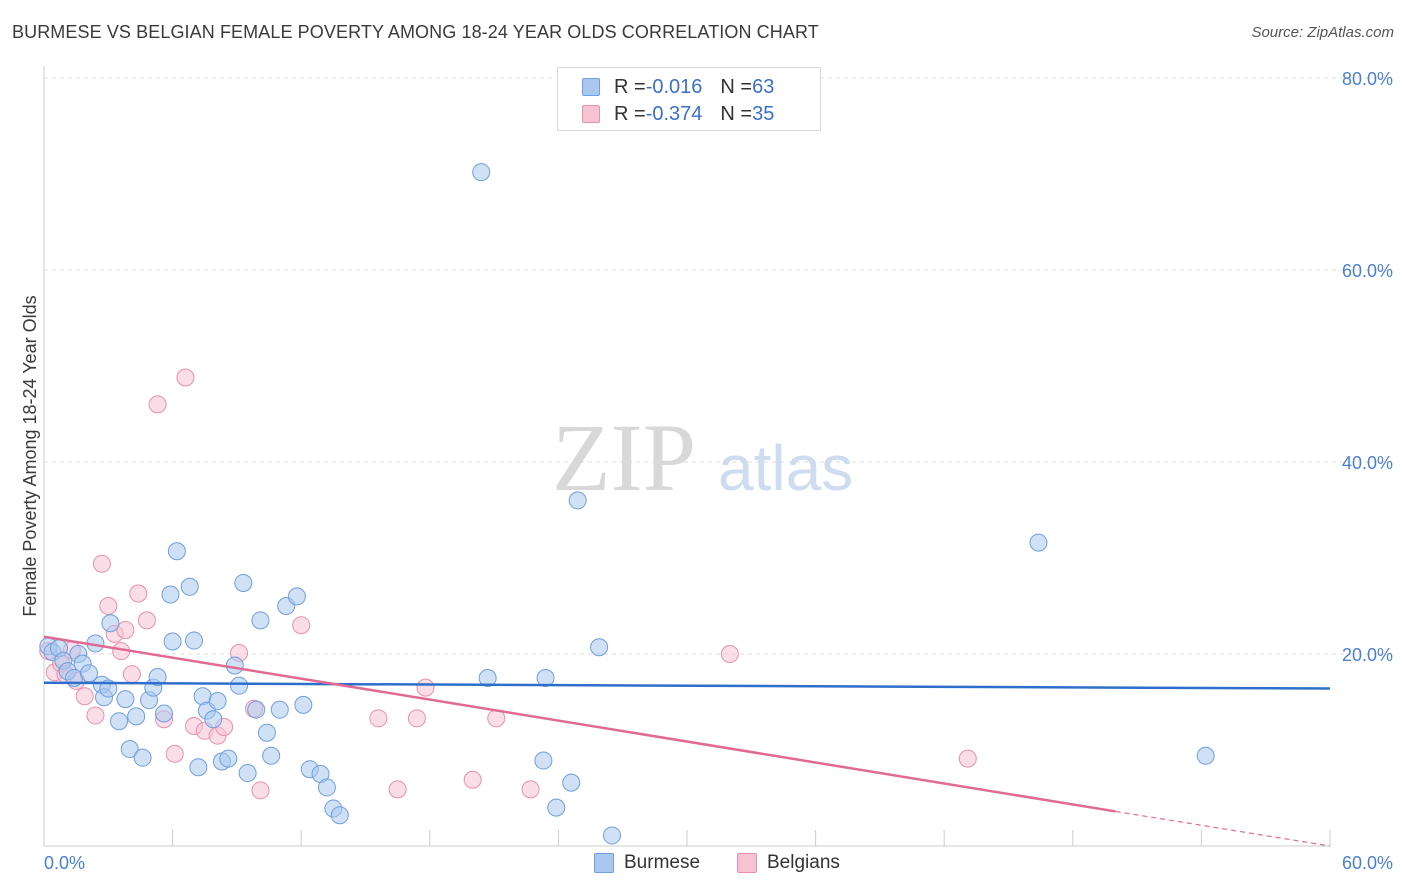 This screenshot has width=1406, height=892. What do you see at coordinates (591, 114) in the screenshot?
I see `legend-swatch-belgians` at bounding box center [591, 114].